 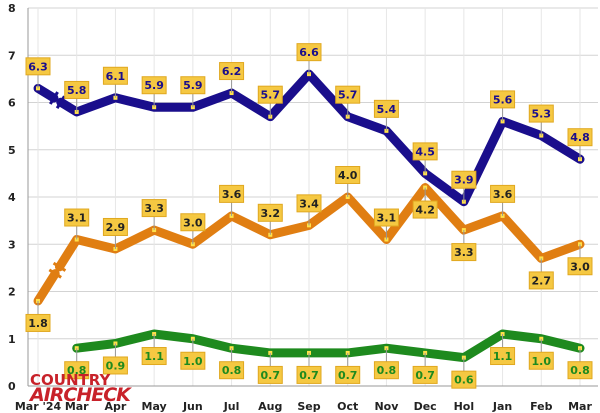 What do you see at coordinates (46, 93) in the screenshot?
I see `series-line-blue` at bounding box center [46, 93].